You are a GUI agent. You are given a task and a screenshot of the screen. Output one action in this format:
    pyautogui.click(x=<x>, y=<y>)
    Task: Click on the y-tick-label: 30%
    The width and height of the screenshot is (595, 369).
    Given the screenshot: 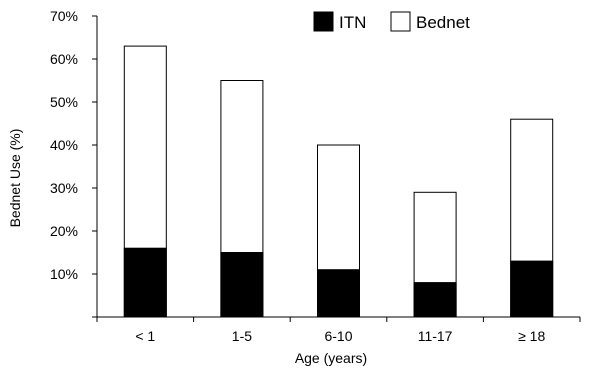 What is the action you would take?
    pyautogui.click(x=64, y=188)
    